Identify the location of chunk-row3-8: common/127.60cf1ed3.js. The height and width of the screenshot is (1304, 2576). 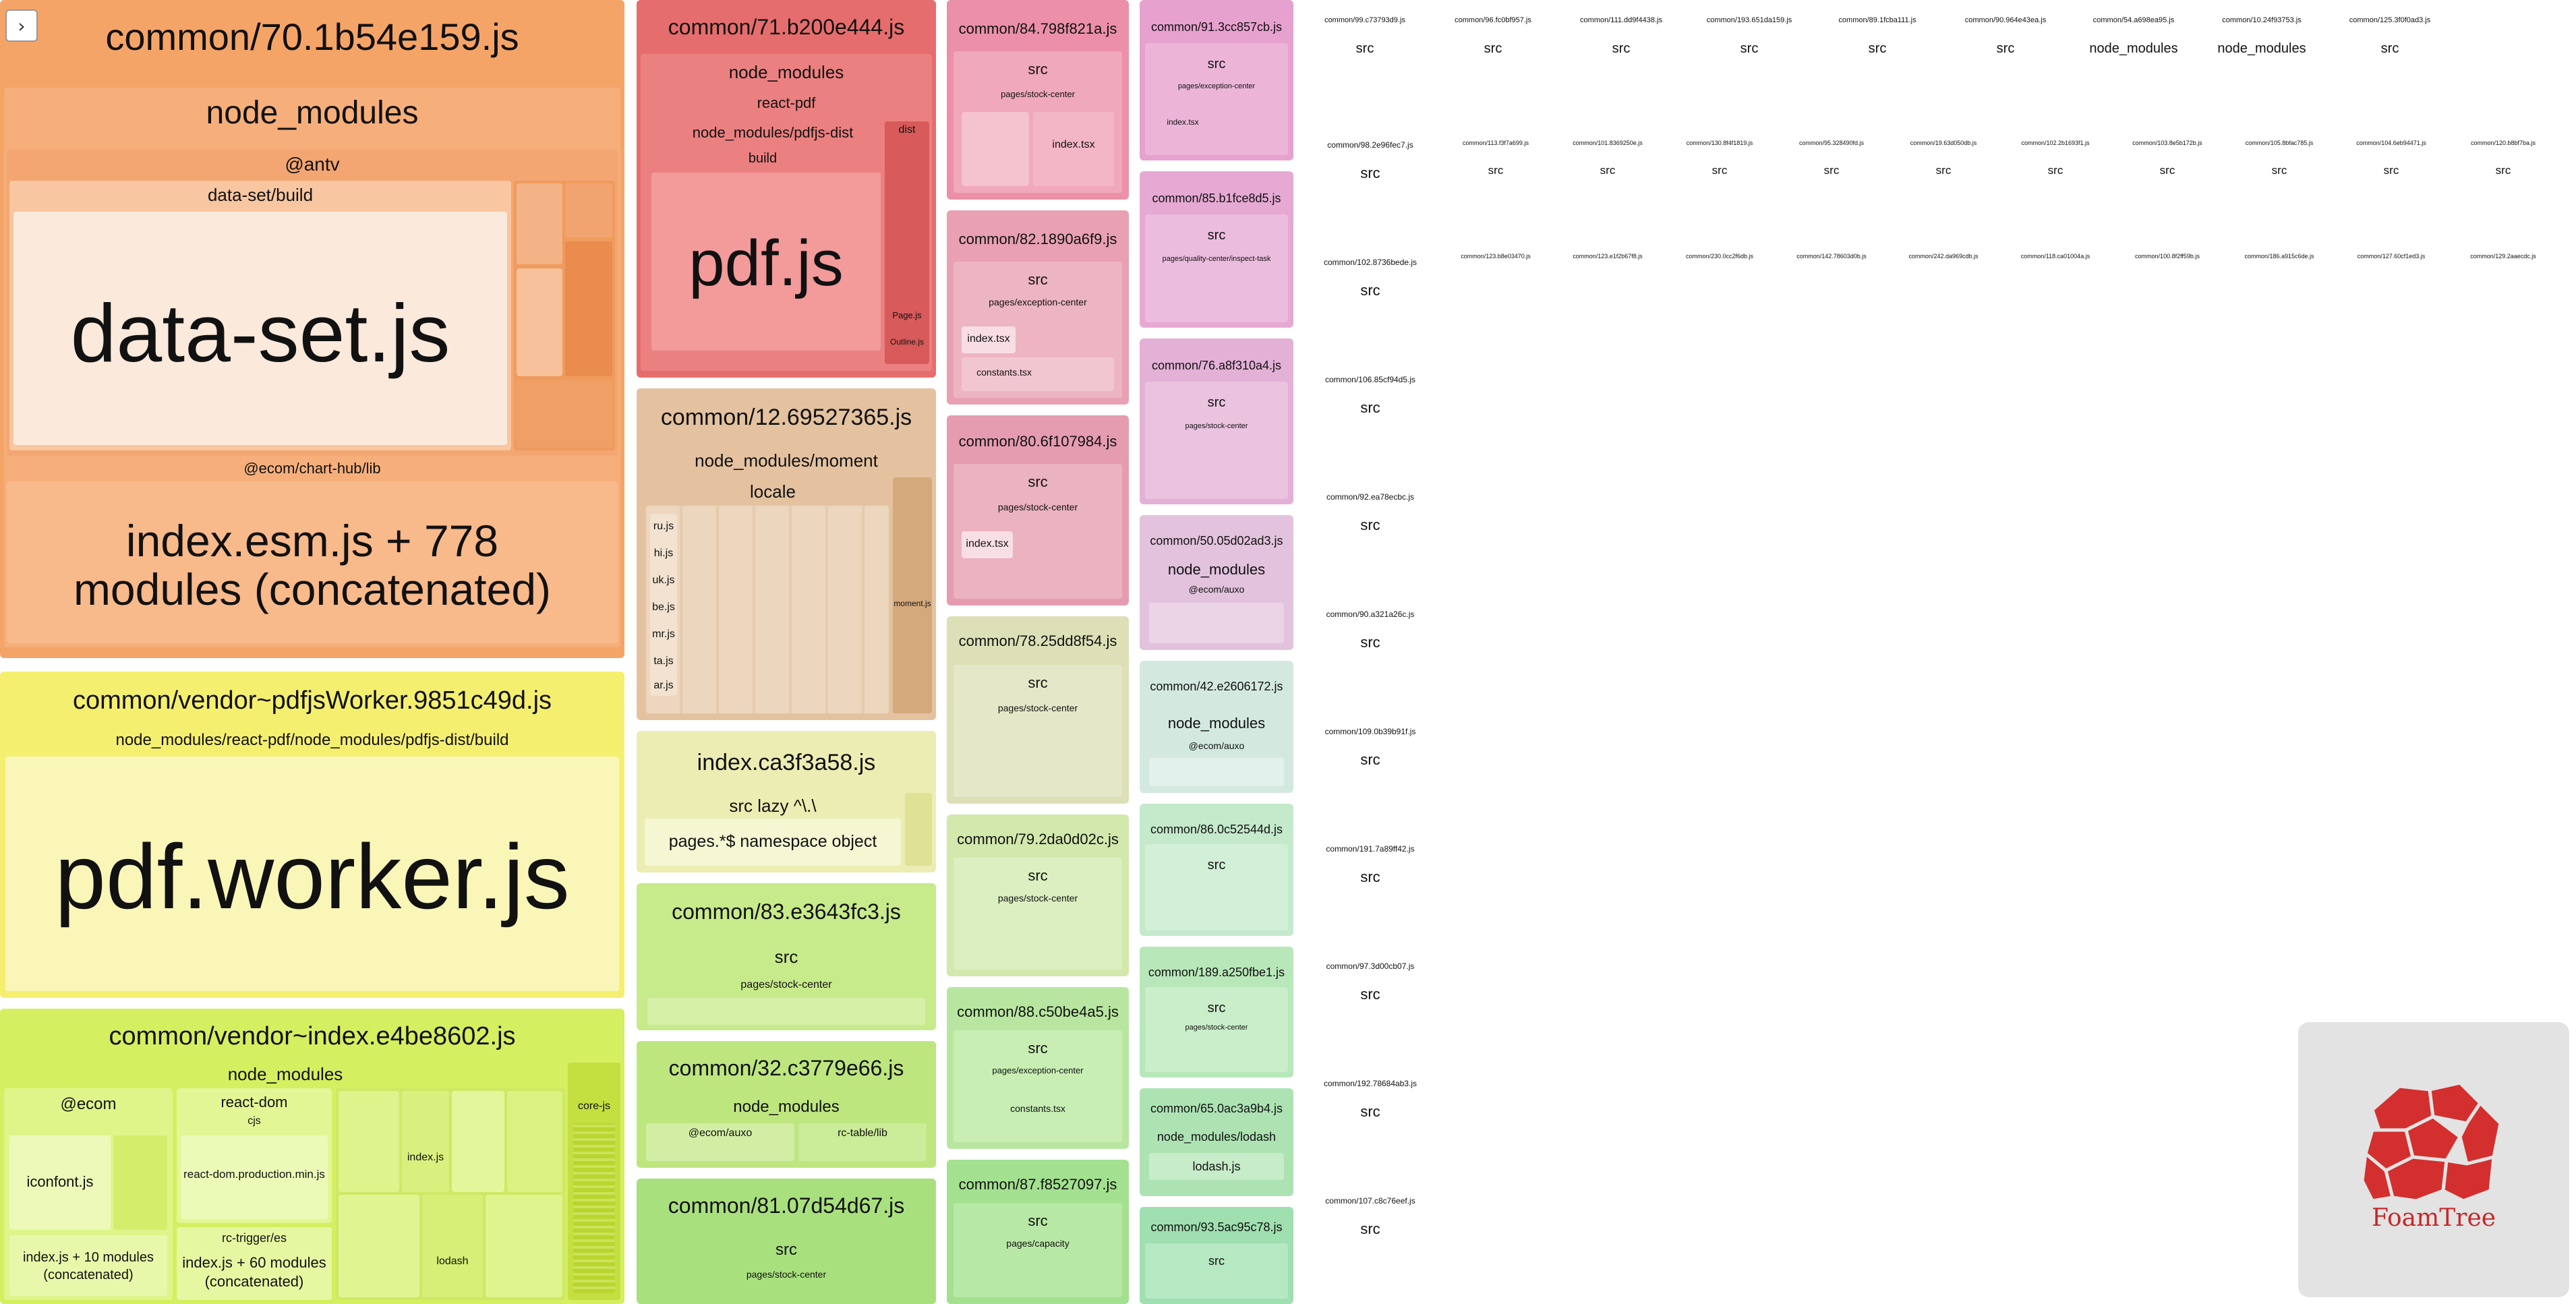
(2391, 288).